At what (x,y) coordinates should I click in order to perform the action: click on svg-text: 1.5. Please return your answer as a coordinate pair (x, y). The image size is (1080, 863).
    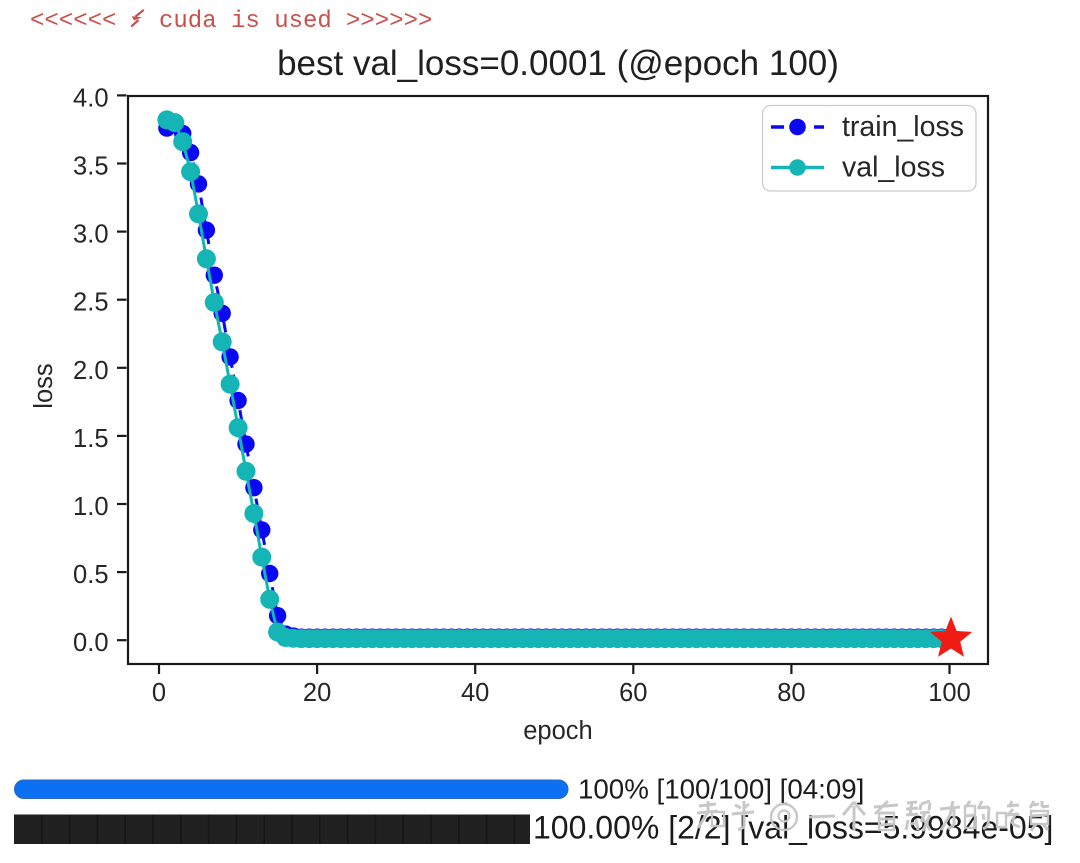
    Looking at the image, I should click on (90, 439).